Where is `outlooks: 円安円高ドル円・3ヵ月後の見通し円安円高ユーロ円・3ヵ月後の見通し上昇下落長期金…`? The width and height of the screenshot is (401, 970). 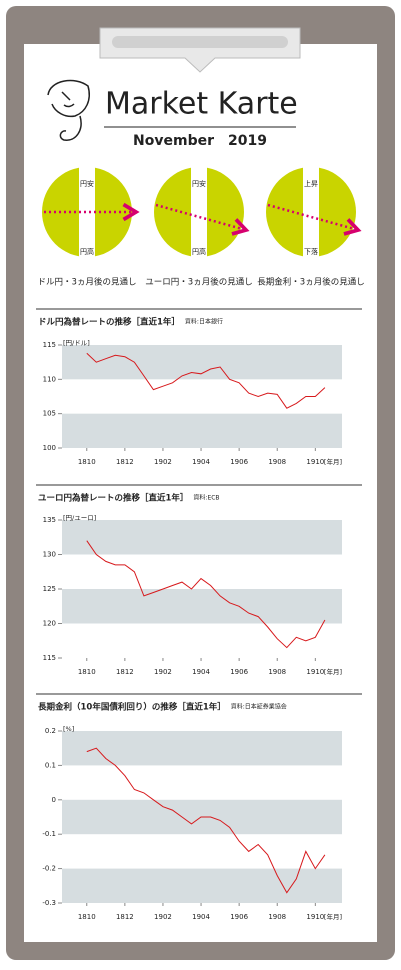 outlooks: 円安円高ドル円・3ヵ月後の見通し円安円高ユーロ円・3ヵ月後の見通し上昇下落長期金… is located at coordinates (201, 222).